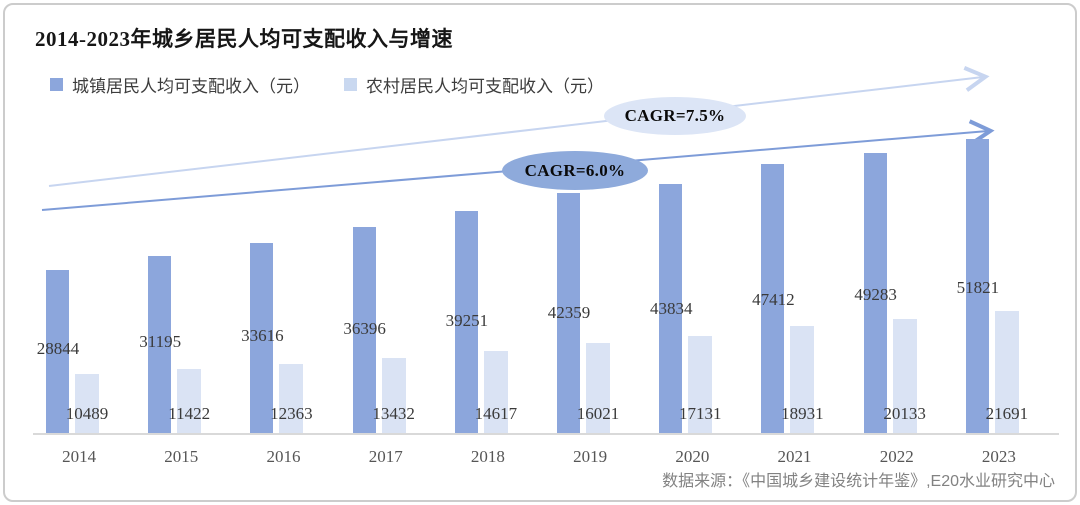  I want to click on chart-title: 2014-2023年城乡居民人均可支配收入与增速, so click(244, 39).